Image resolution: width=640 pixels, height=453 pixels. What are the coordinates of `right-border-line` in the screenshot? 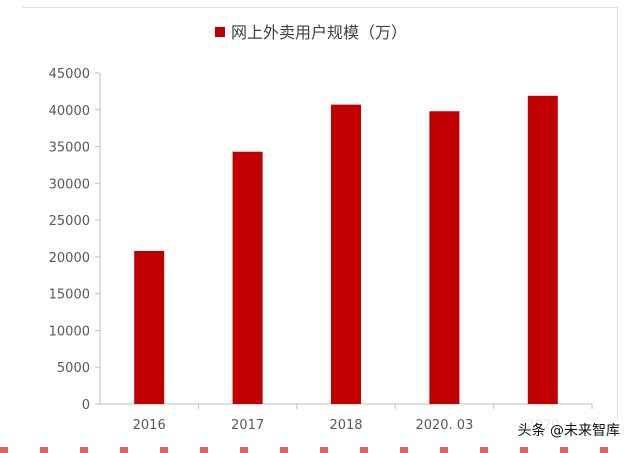 It's located at (617, 222).